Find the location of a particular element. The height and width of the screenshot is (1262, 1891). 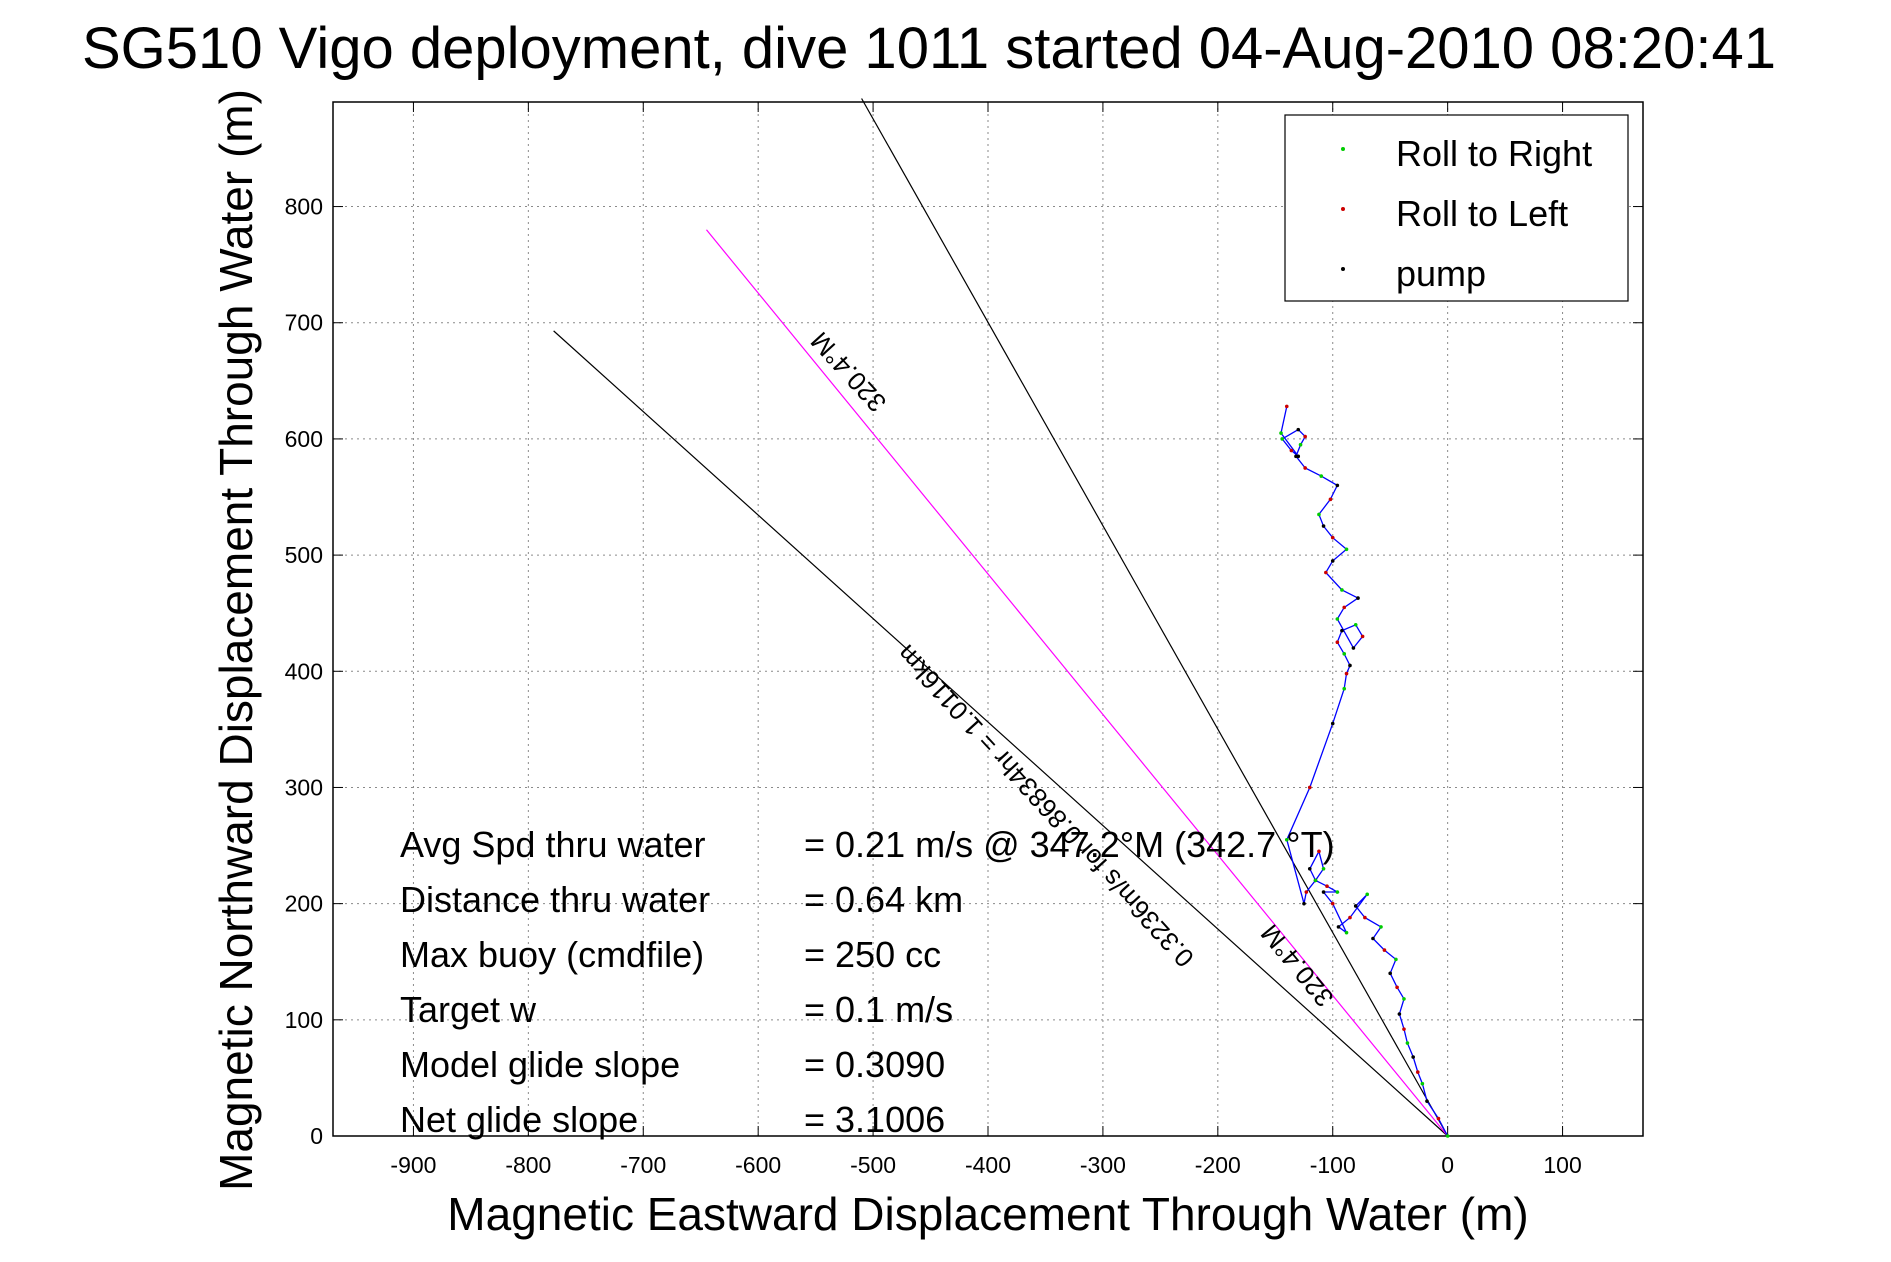

annotation-value: = 250 cc is located at coordinates (872, 954).